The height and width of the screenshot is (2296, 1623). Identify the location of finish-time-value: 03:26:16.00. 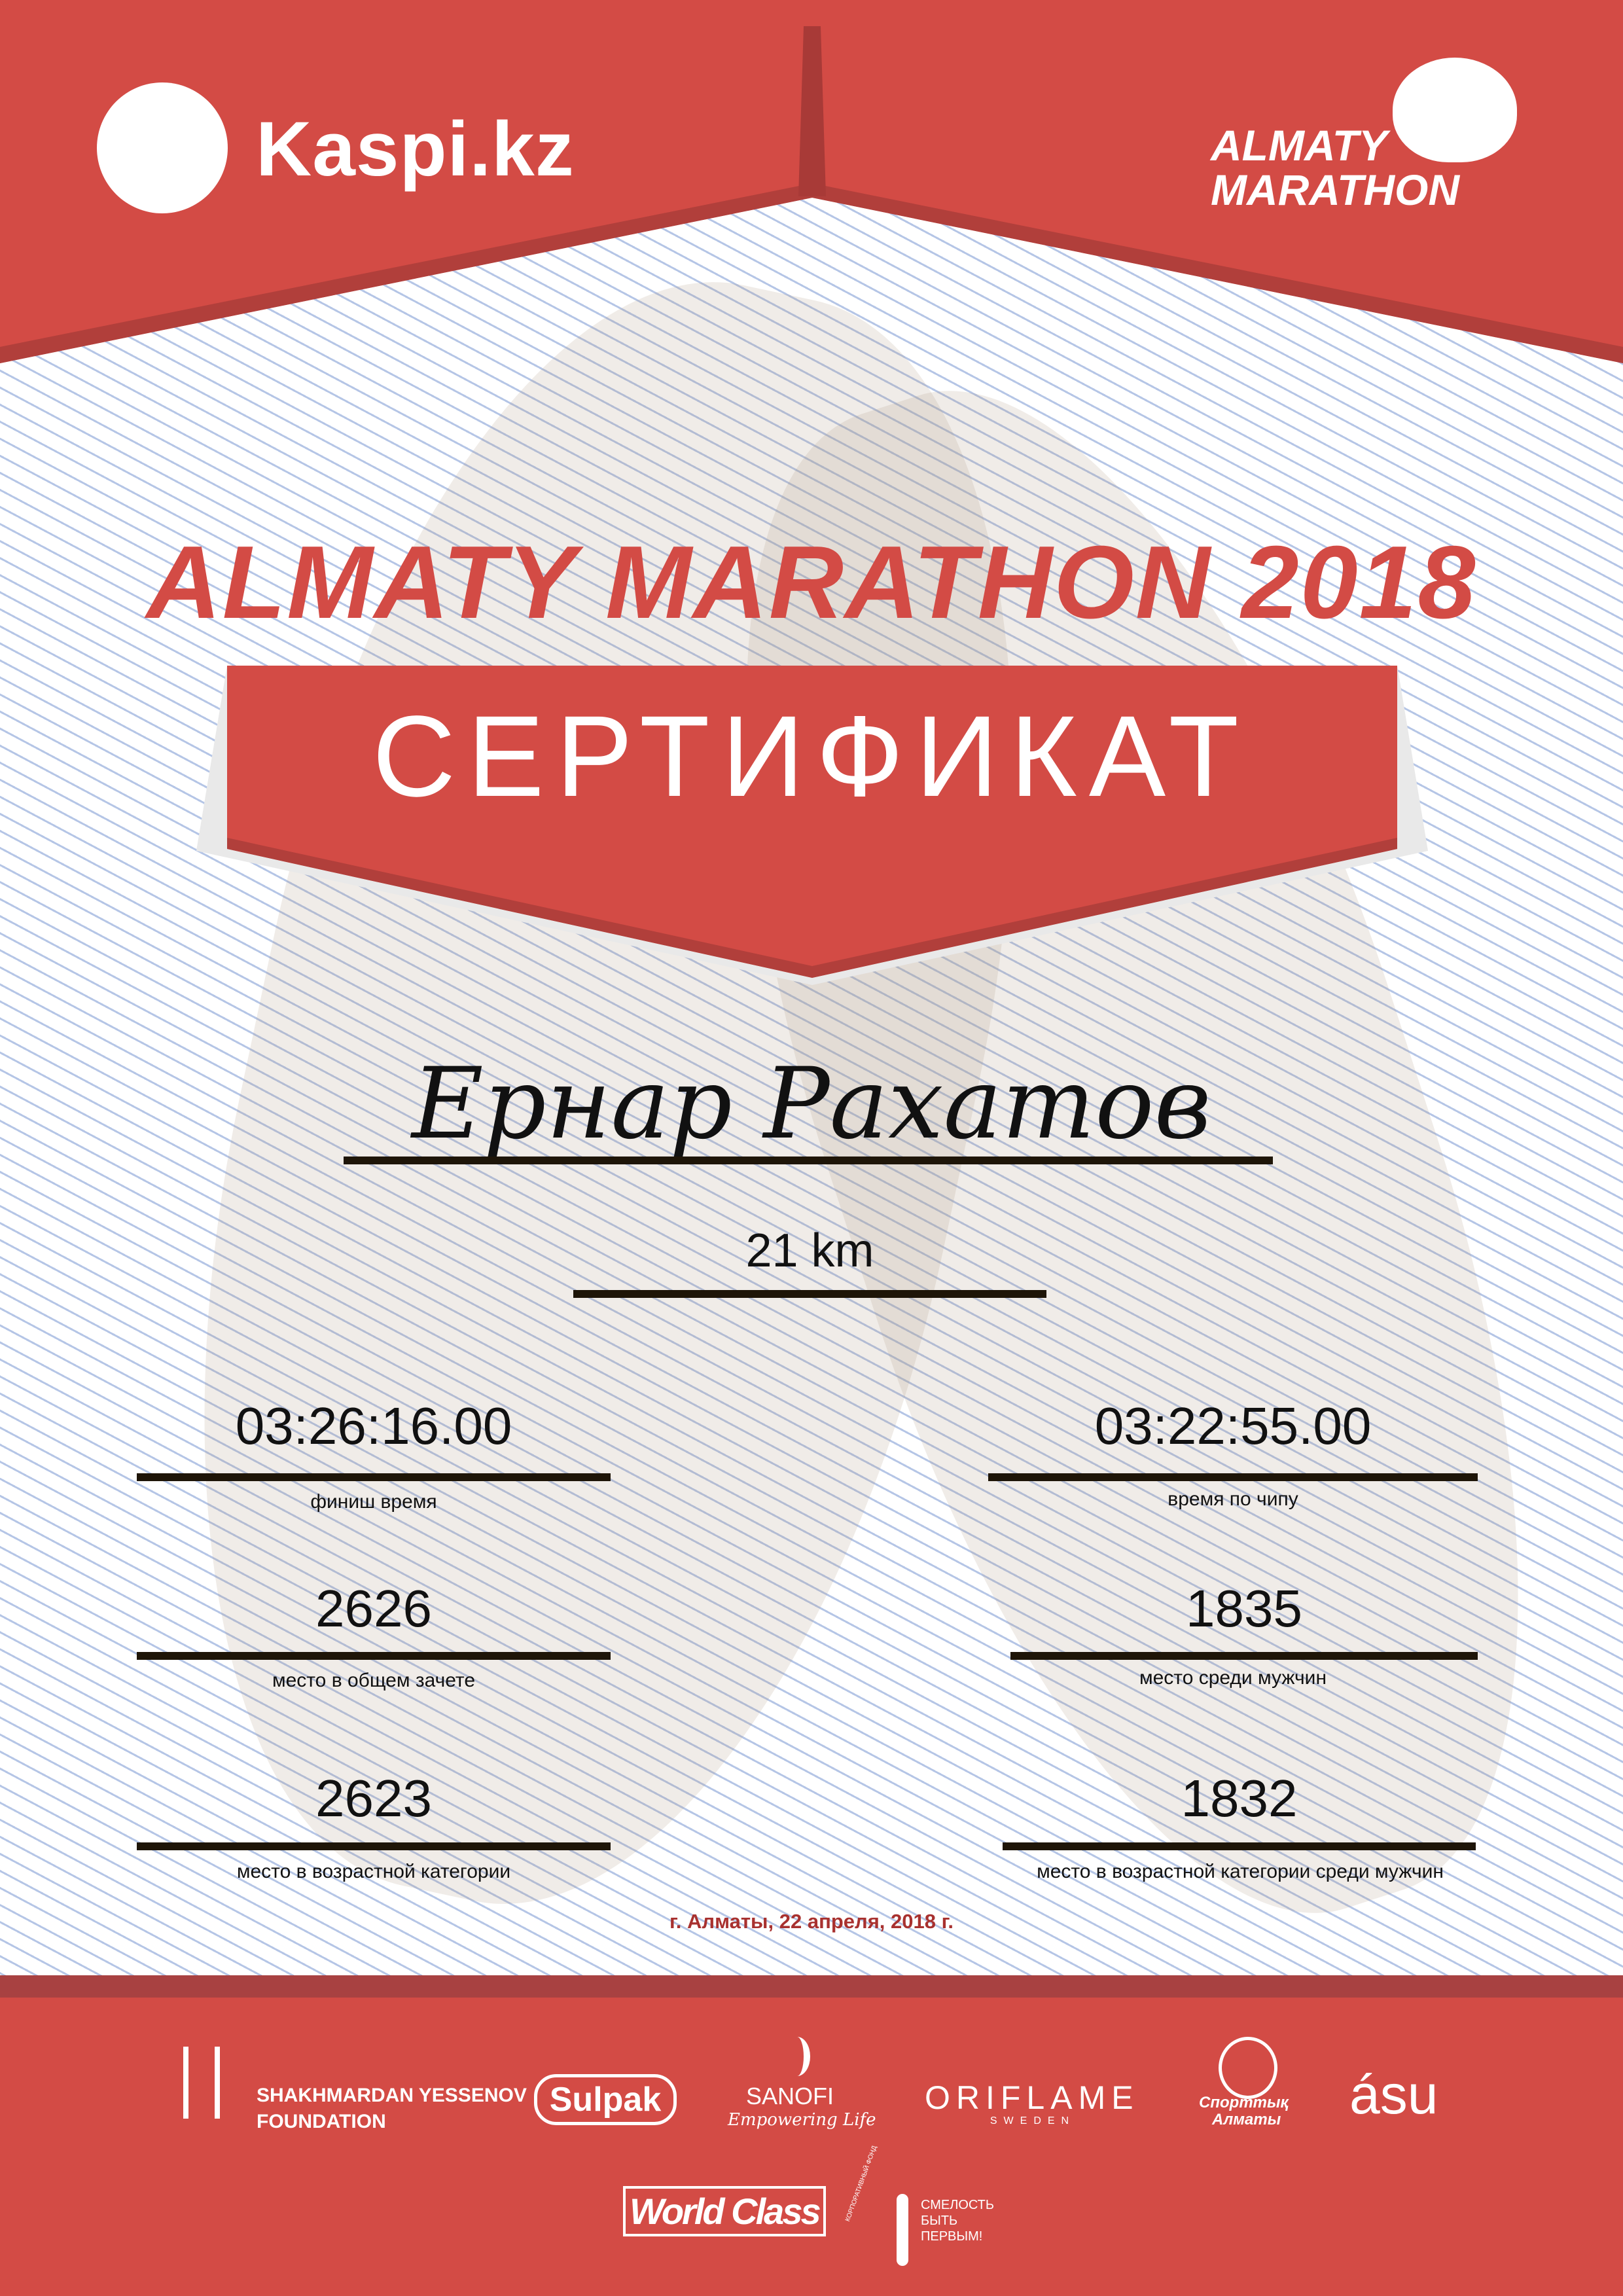
(373, 1426).